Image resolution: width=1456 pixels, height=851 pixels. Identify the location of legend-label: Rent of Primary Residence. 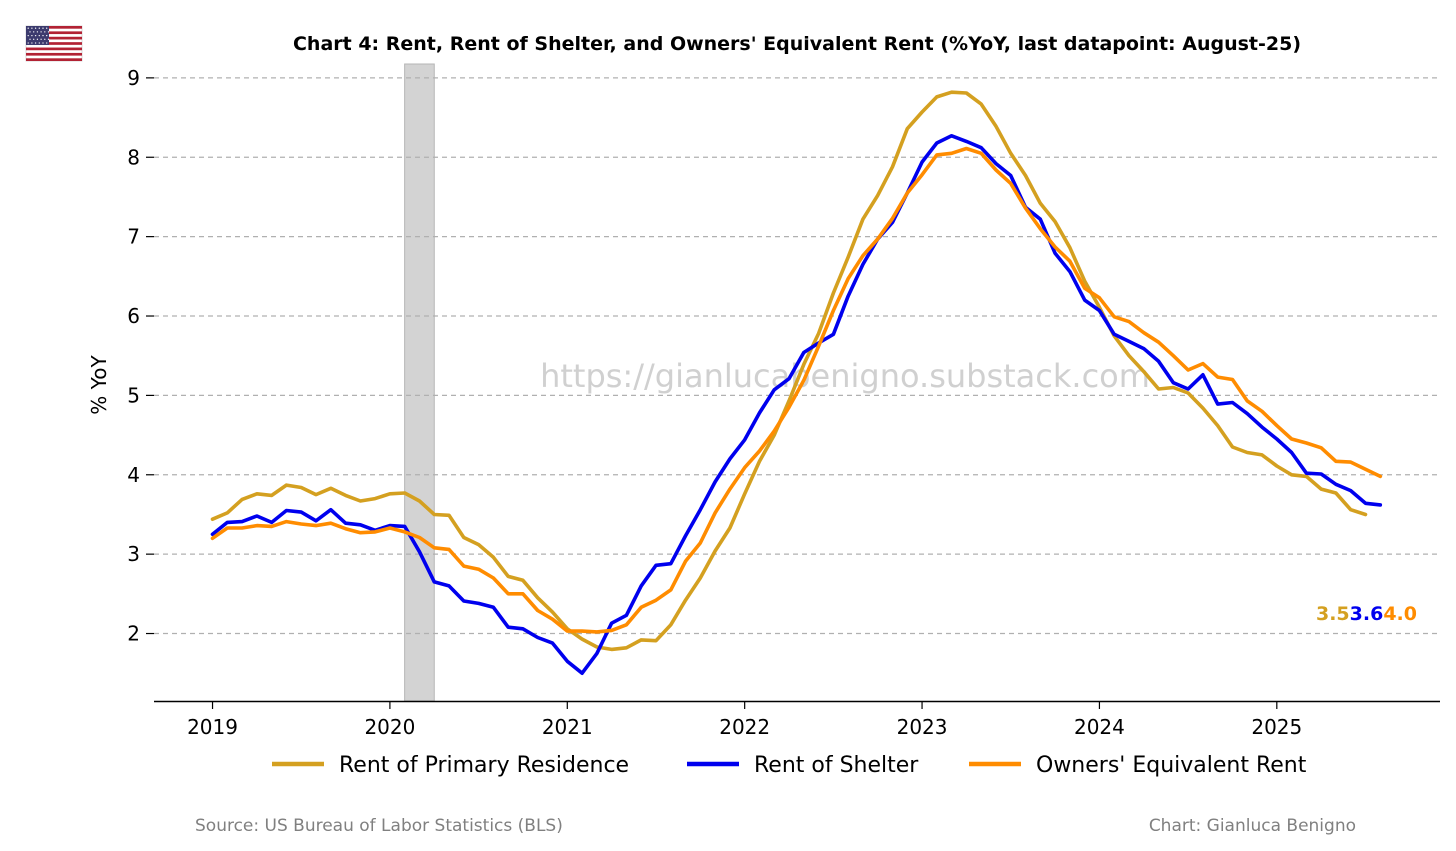
(484, 765).